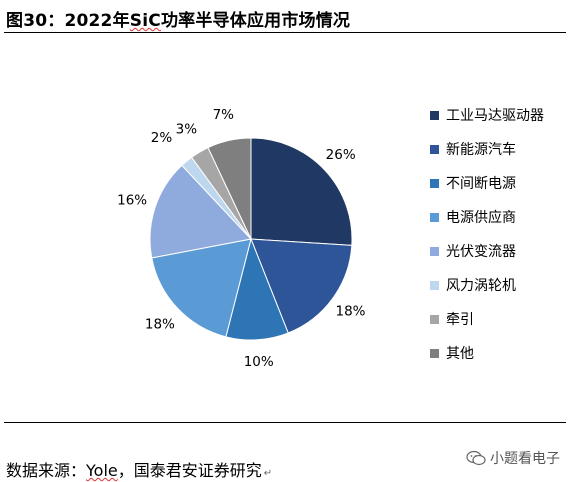  Describe the element at coordinates (476, 458) in the screenshot. I see `wechat-icon` at that location.